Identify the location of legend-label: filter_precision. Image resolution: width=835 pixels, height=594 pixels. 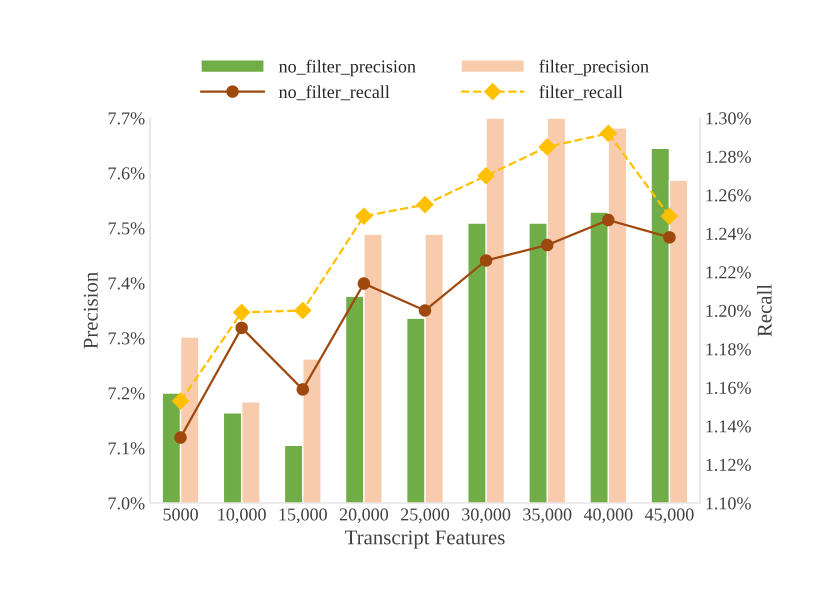
(594, 68).